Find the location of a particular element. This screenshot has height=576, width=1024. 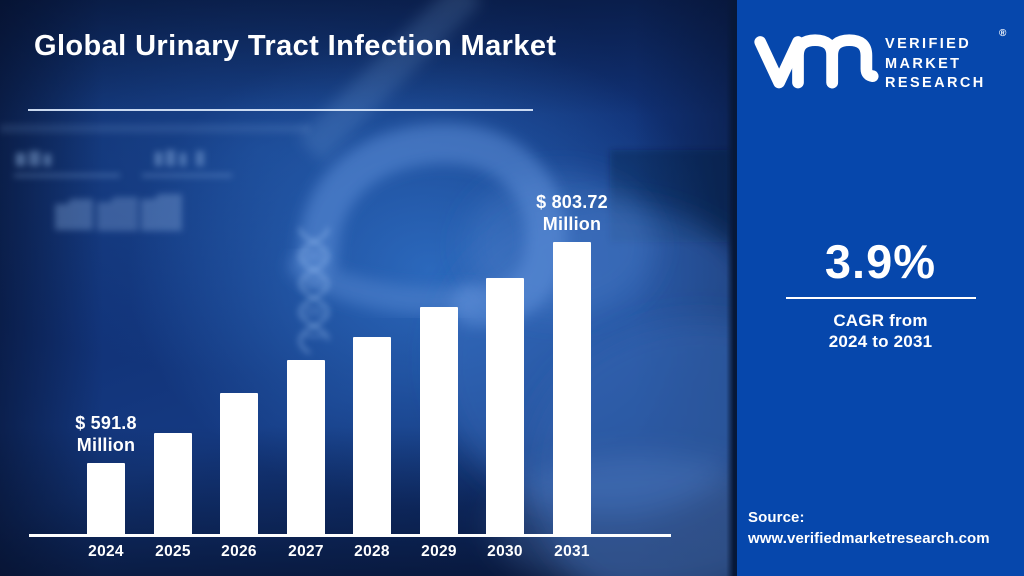

brand-line-market: MARKET is located at coordinates (923, 63).